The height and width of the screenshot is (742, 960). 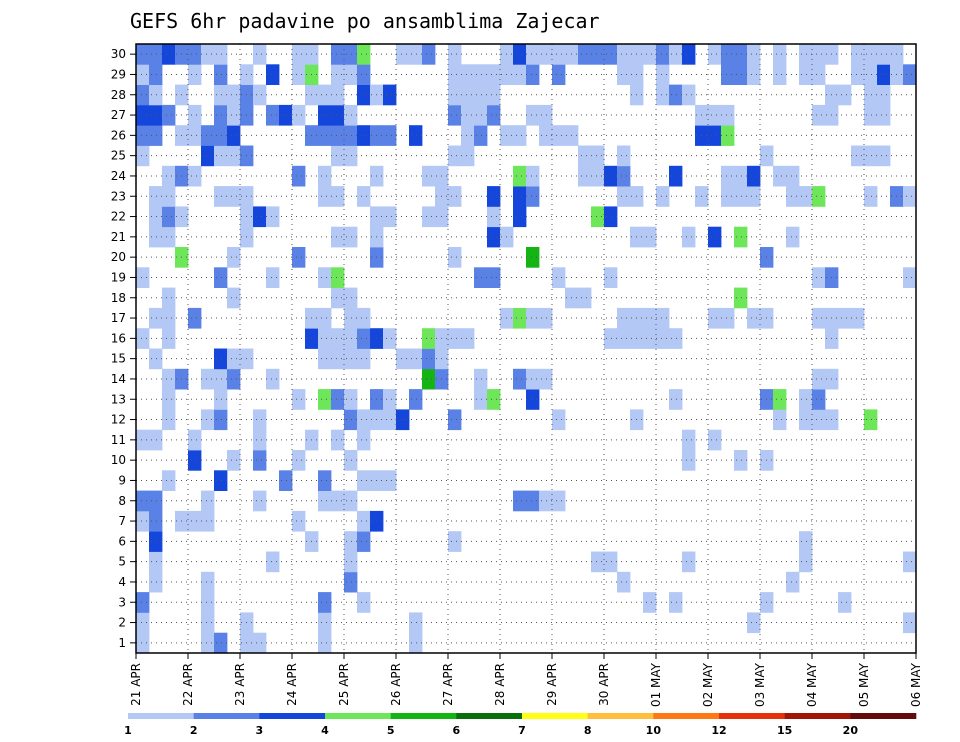 What do you see at coordinates (588, 730) in the screenshot?
I see `colorbar-label: 8` at bounding box center [588, 730].